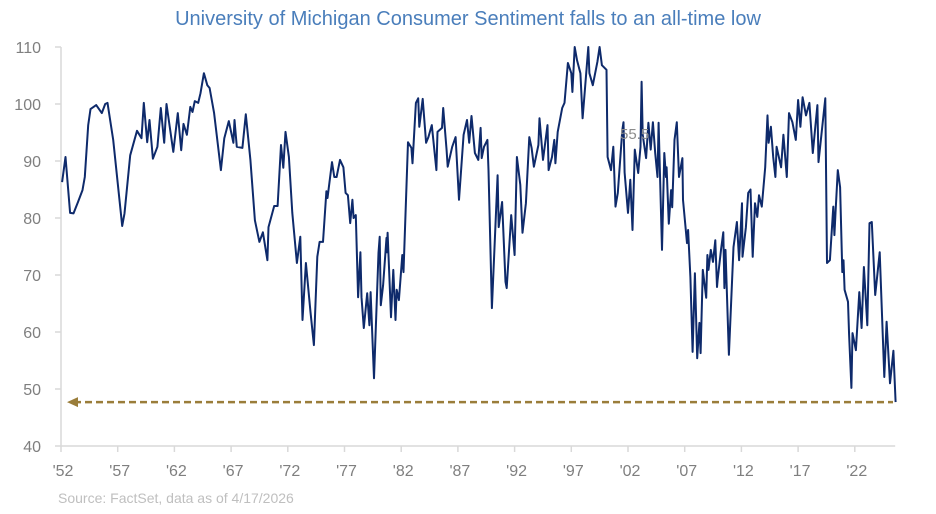 Image resolution: width=936 pixels, height=514 pixels. I want to click on x-tick-label: '77, so click(346, 471).